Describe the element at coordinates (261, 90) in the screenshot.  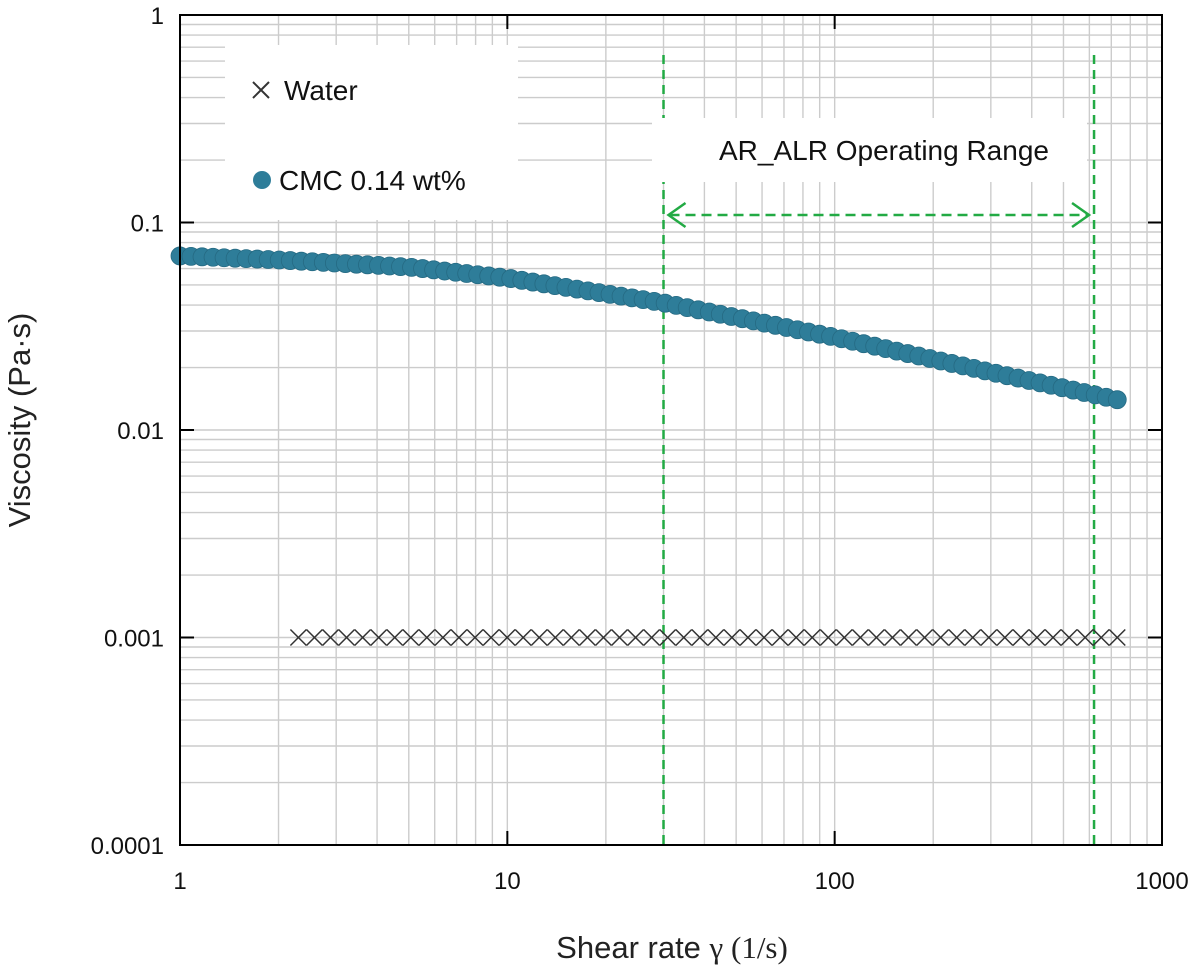
I see `legend-water-marker` at that location.